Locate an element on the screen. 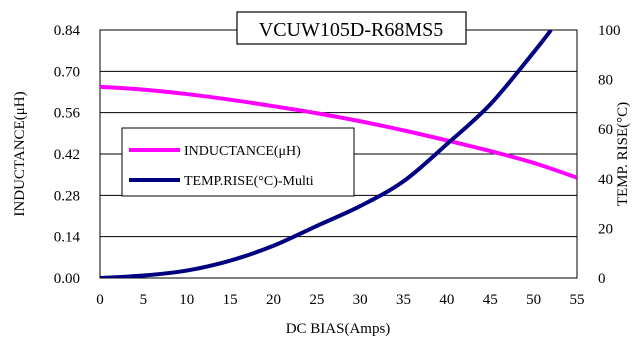  x-tick-label-10: 10 is located at coordinates (186, 300).